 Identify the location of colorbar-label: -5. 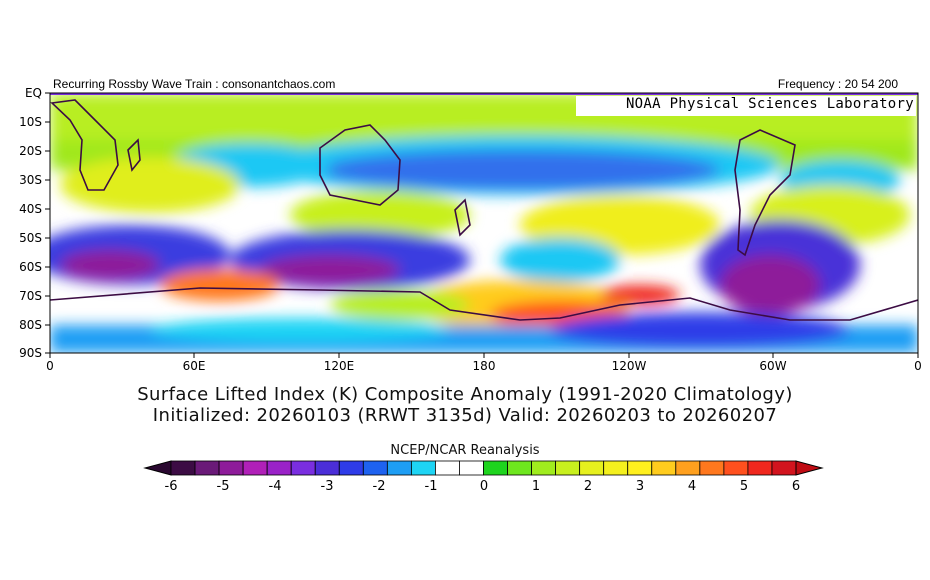
(223, 486).